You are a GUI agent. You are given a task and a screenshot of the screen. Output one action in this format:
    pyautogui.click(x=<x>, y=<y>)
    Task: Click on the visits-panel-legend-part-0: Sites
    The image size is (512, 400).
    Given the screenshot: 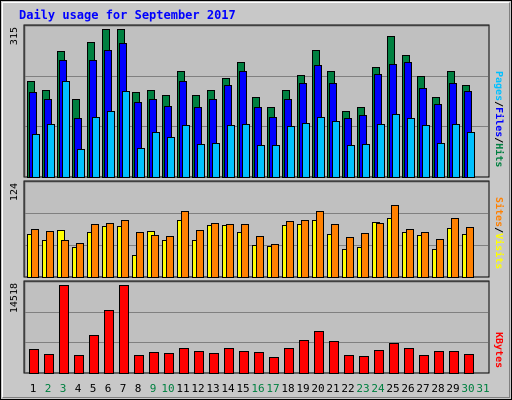 What is the action you would take?
    pyautogui.click(x=499, y=212)
    